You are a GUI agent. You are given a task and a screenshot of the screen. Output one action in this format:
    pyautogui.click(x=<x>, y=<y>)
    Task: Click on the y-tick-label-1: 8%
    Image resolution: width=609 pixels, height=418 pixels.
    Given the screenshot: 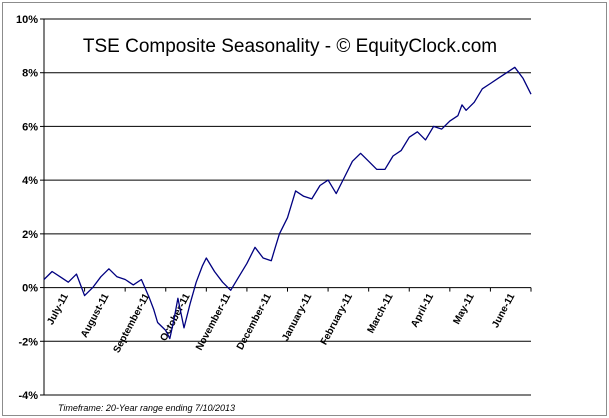 What is the action you would take?
    pyautogui.click(x=30, y=74)
    